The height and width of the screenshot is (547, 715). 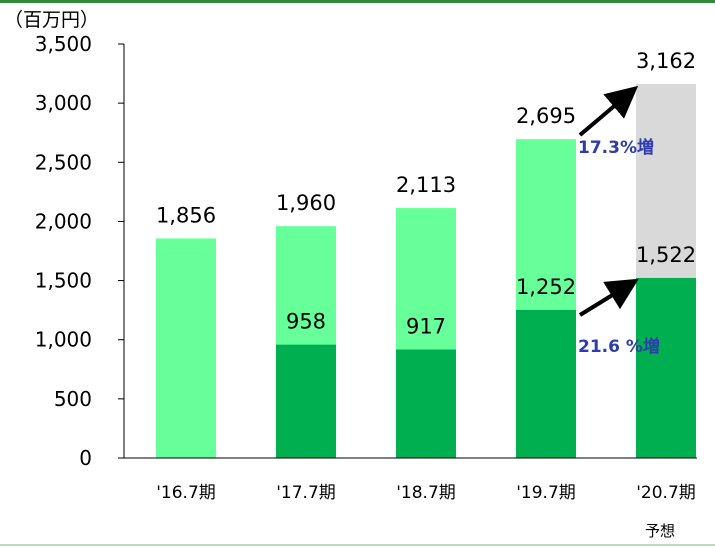 I want to click on data-label-part: 1,522, so click(x=666, y=255).